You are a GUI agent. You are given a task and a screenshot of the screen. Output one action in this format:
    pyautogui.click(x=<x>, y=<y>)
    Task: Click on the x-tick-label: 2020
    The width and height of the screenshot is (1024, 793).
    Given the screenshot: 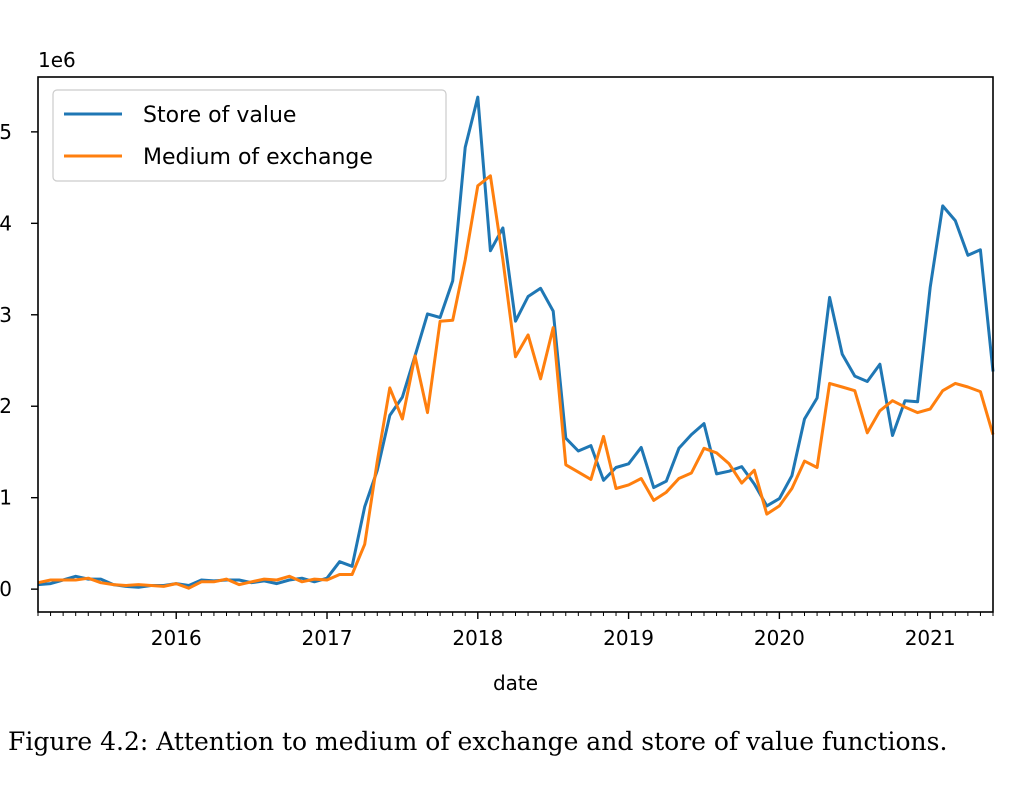 What is the action you would take?
    pyautogui.click(x=779, y=638)
    